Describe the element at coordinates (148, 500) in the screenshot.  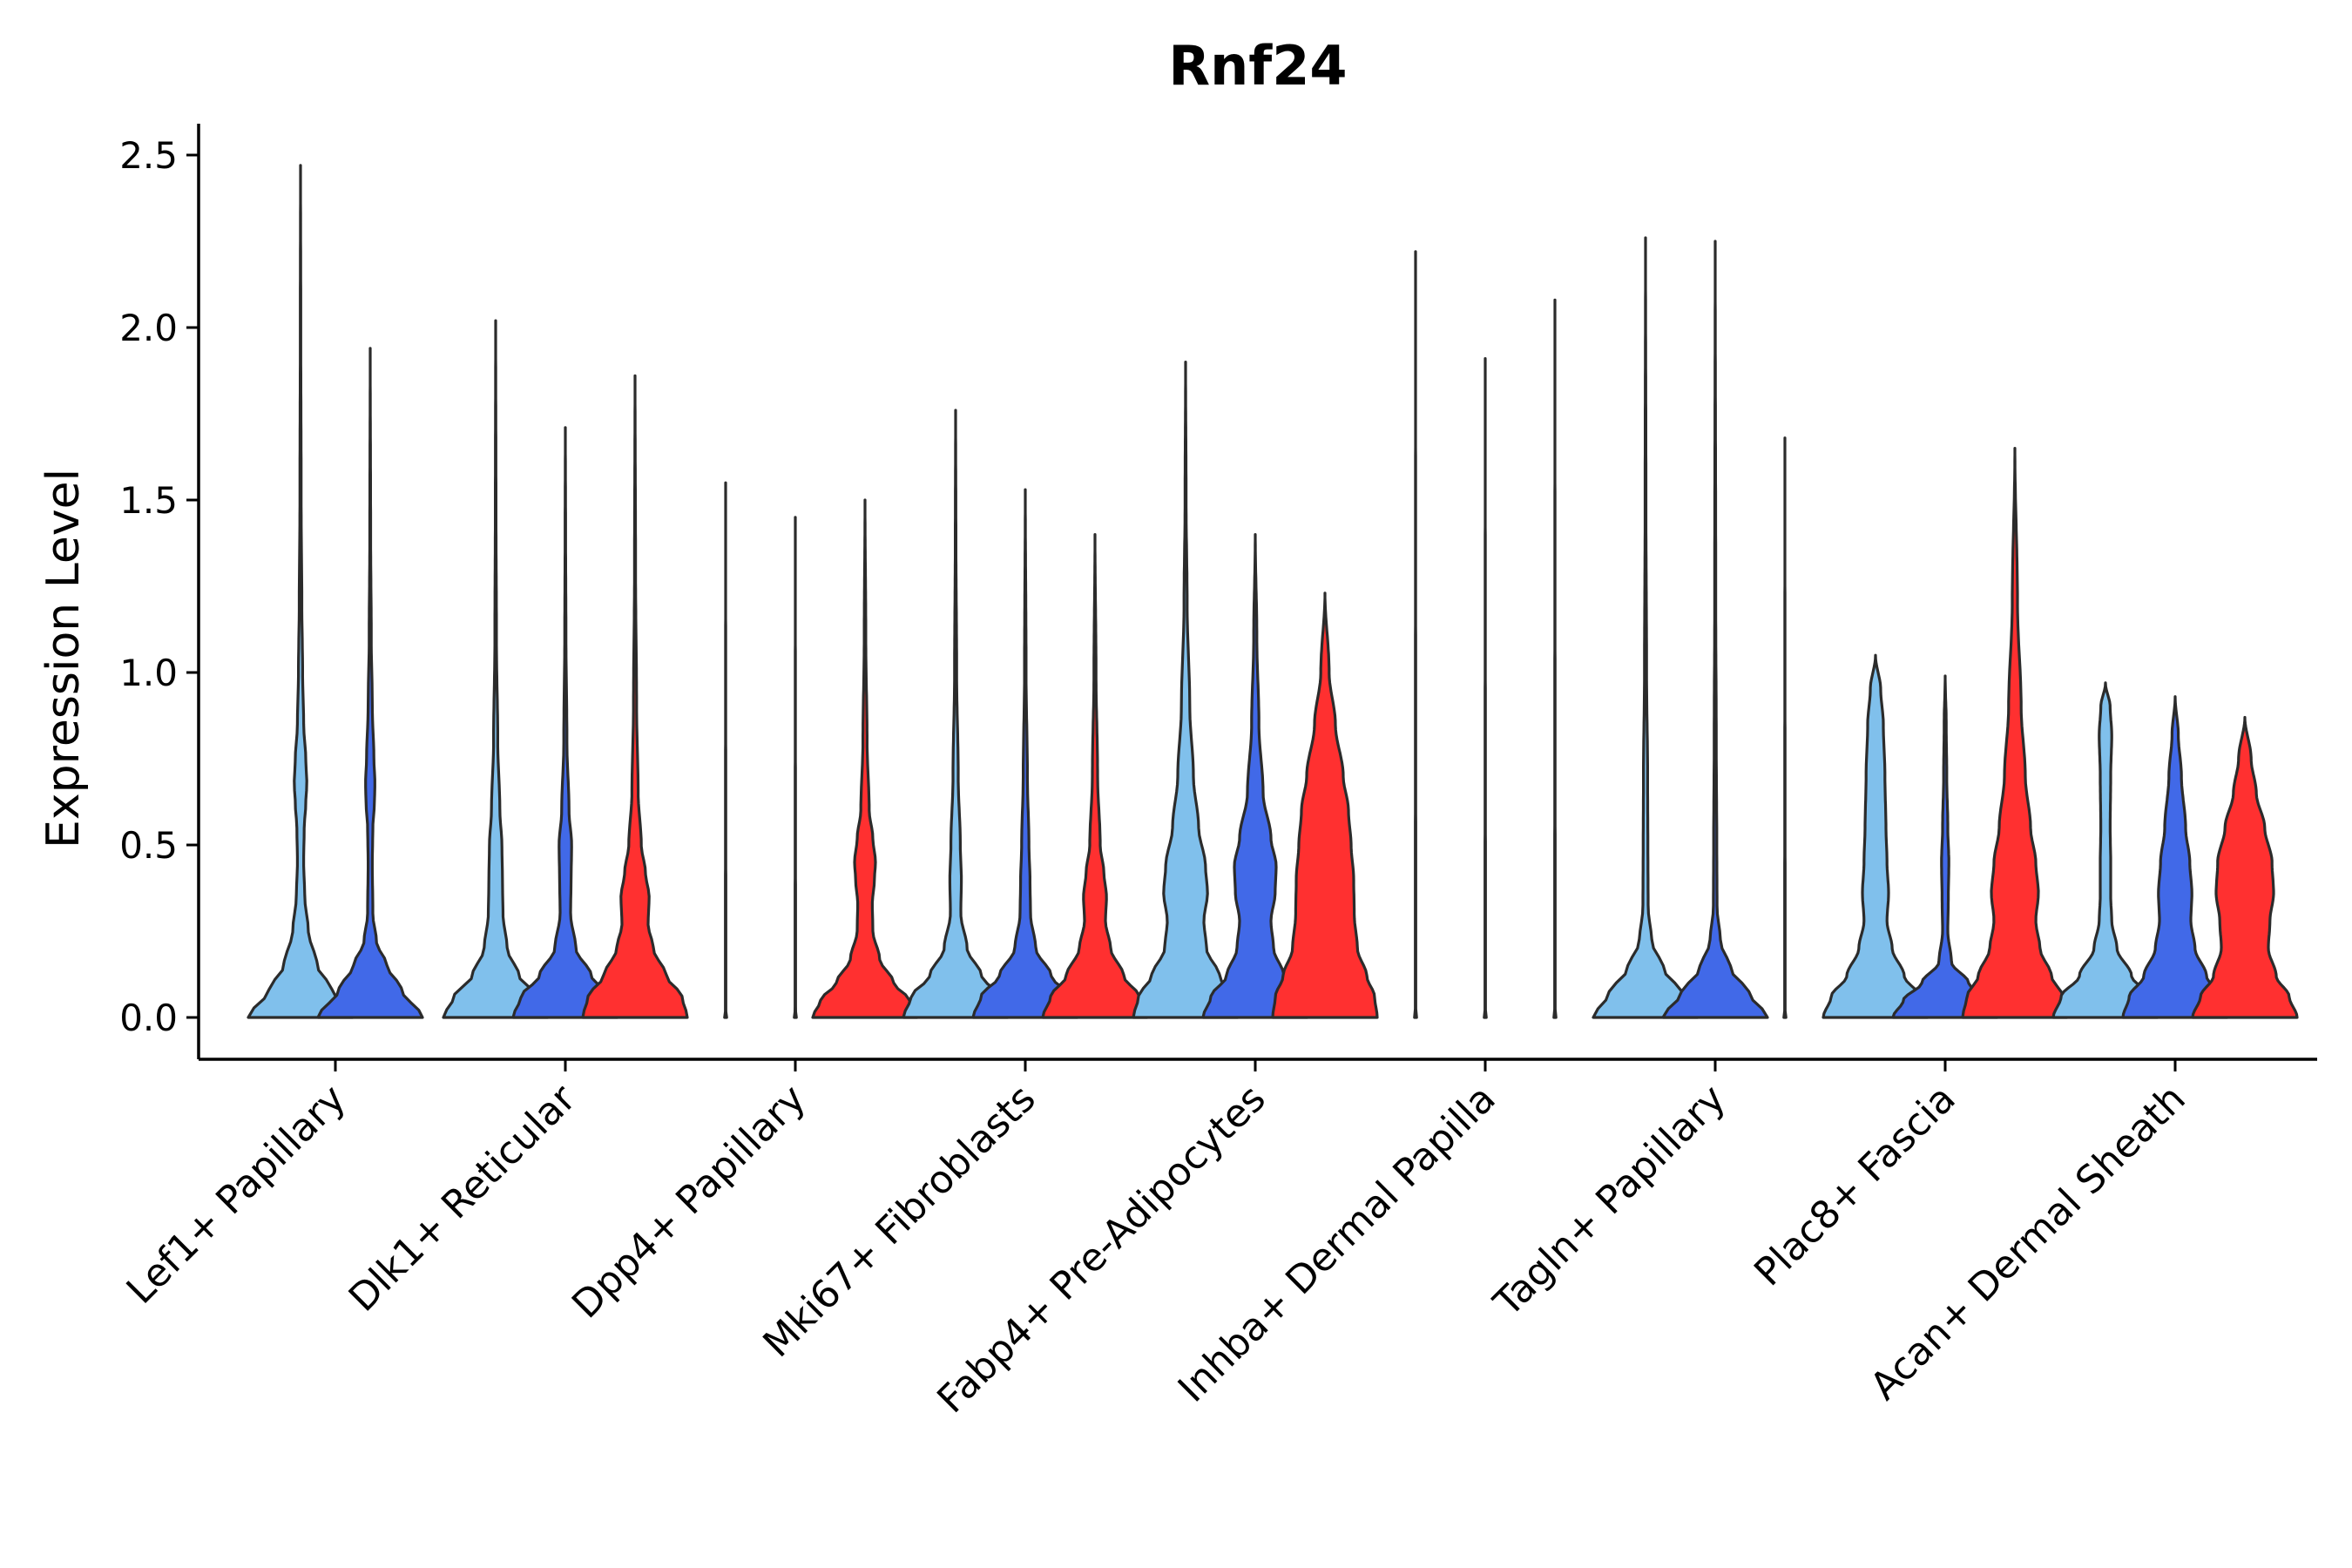
I see `y-tick-label: 1.5` at that location.